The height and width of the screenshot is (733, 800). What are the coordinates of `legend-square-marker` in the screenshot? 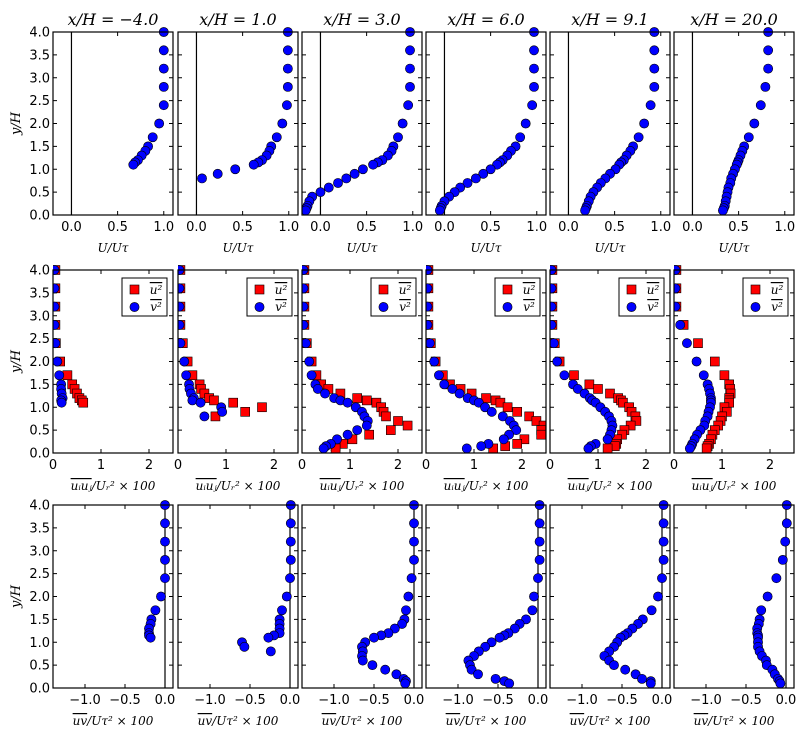 It's located at (755, 289).